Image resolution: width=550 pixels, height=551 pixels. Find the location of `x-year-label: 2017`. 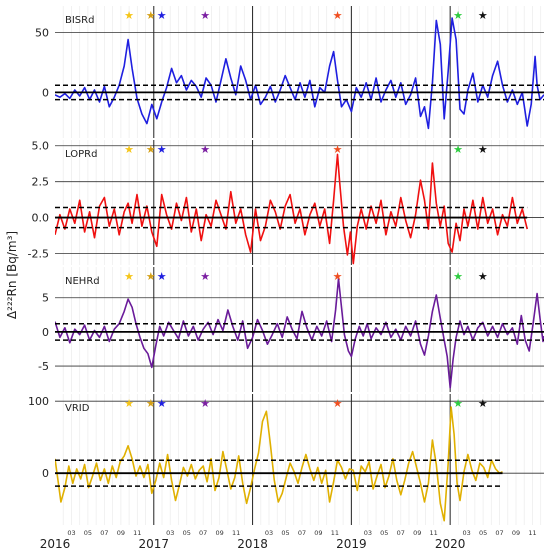

x-year-label: 2017 is located at coordinates (154, 544).